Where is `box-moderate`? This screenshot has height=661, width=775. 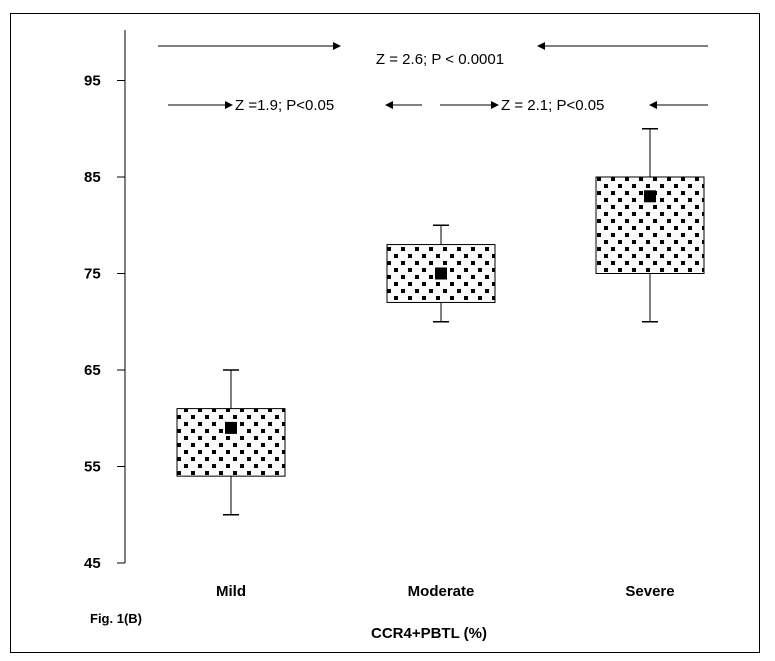 box-moderate is located at coordinates (441, 273).